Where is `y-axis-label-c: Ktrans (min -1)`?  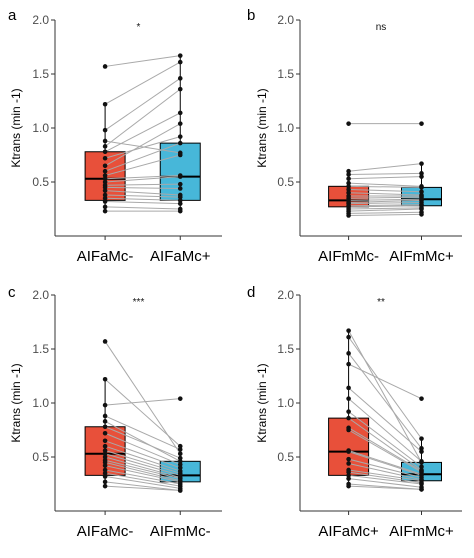
y-axis-label-c: Ktrans (min -1) is located at coordinates (16, 402).